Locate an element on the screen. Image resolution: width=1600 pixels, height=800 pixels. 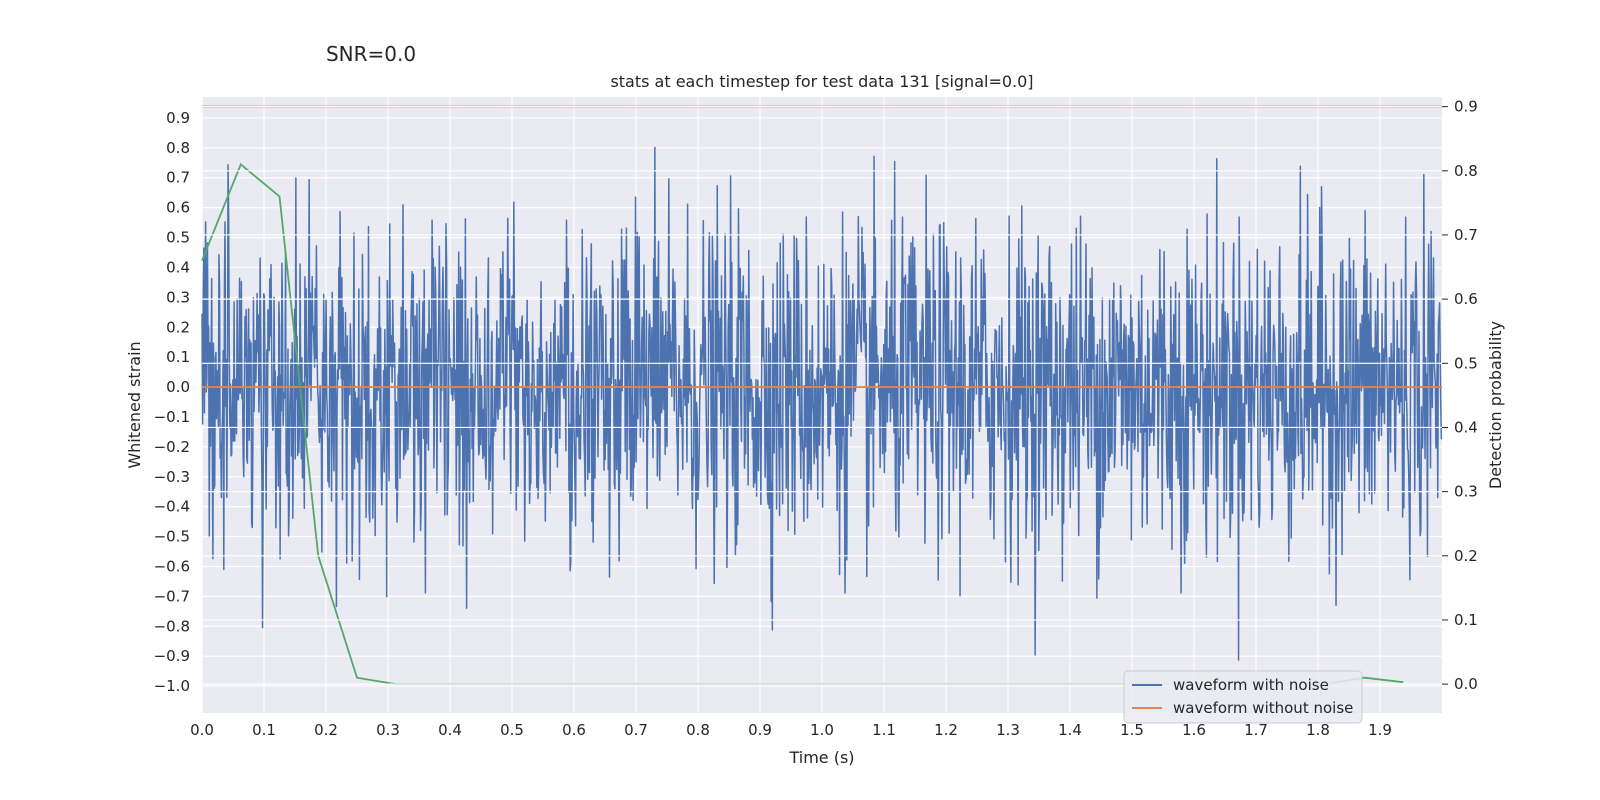
y2-tick-label: 0.5 is located at coordinates (1466, 363).